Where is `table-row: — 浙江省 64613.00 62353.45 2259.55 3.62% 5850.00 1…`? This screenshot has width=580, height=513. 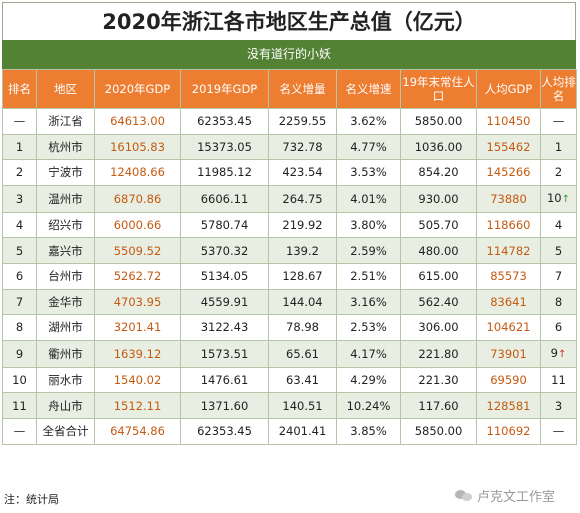 table-row: — 浙江省 64613.00 62353.45 2259.55 3.62% 5850.00 1… is located at coordinates (289, 121).